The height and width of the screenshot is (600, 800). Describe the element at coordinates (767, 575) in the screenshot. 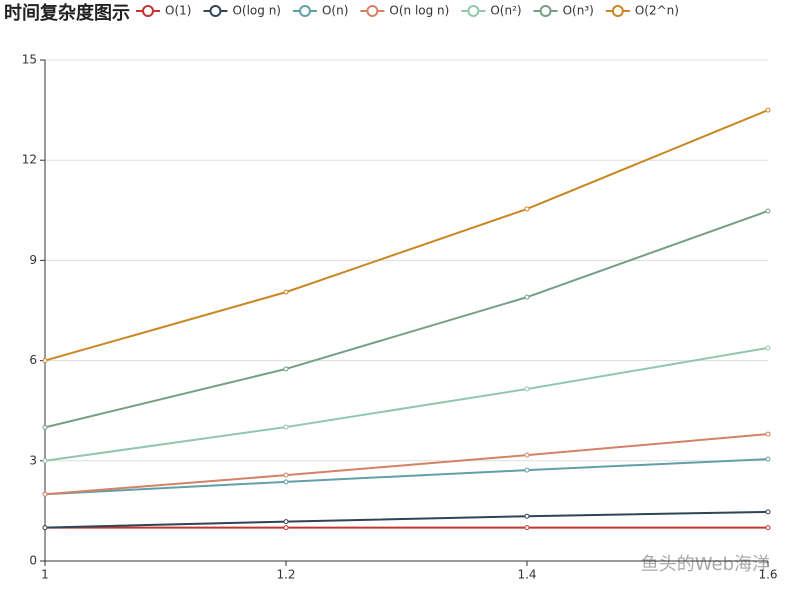

I see `x-tick-label: 1.6` at that location.